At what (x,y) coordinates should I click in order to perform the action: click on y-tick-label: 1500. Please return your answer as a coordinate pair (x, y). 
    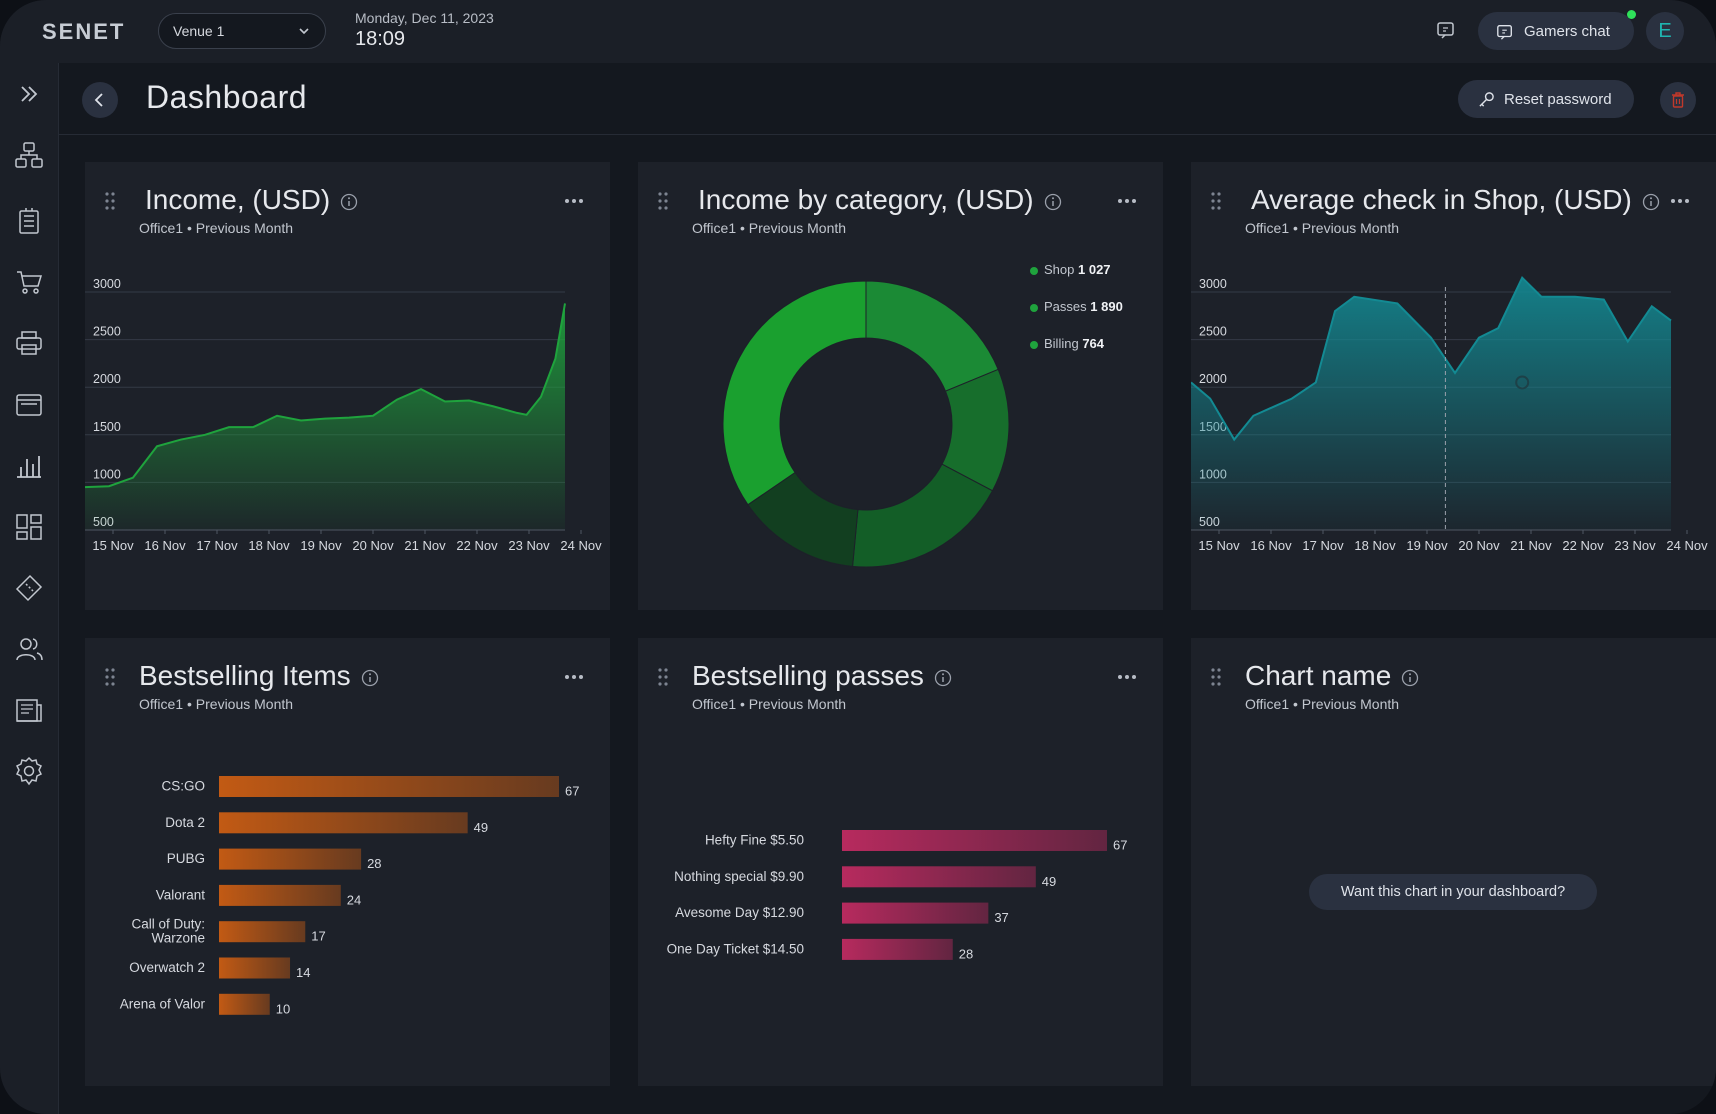
    Looking at the image, I should click on (107, 427).